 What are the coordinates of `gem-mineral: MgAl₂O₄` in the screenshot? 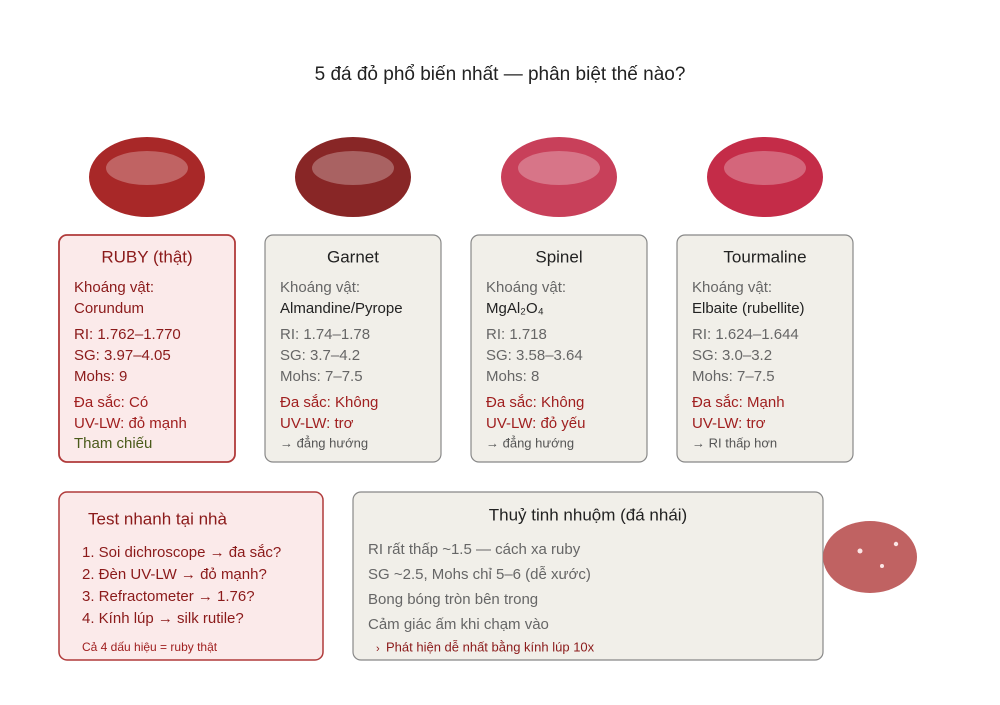 It's located at (515, 308).